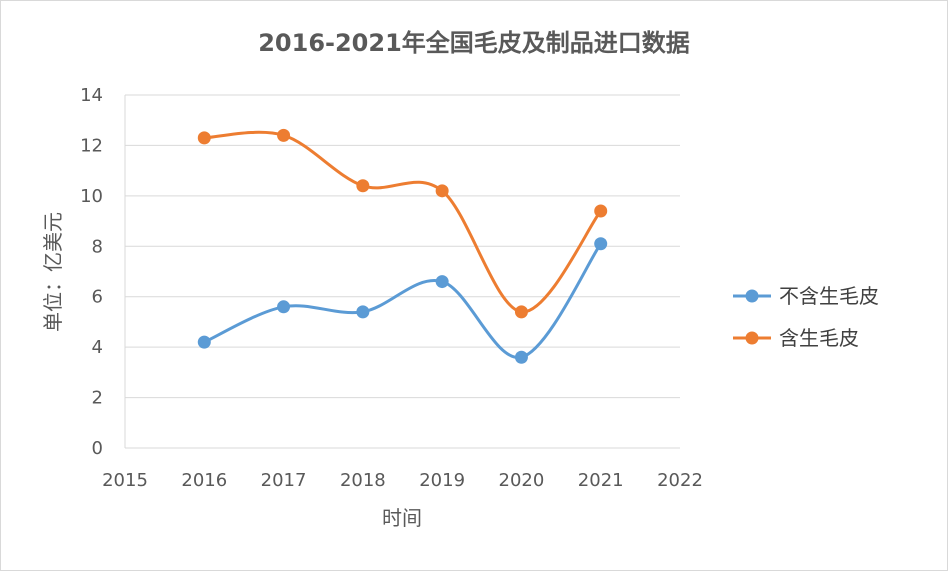  I want to click on y-tick-label: 6, so click(97, 297).